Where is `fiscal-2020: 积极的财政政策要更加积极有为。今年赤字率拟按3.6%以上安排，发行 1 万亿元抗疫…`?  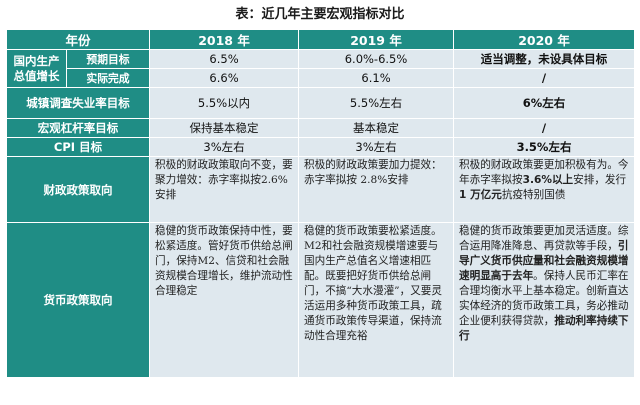
fiscal-2020: 积极的财政政策要更加积极有为。今年赤字率拟按3.6%以上安排，发行 1 万亿元抗疫… is located at coordinates (544, 189).